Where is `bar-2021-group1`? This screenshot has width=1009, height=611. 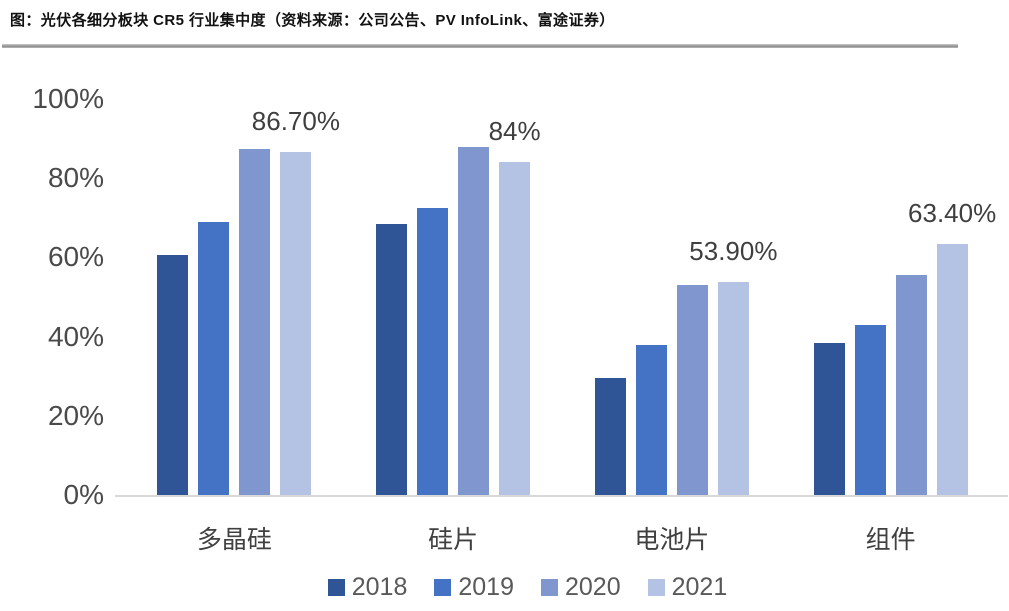 bar-2021-group1 is located at coordinates (296, 323).